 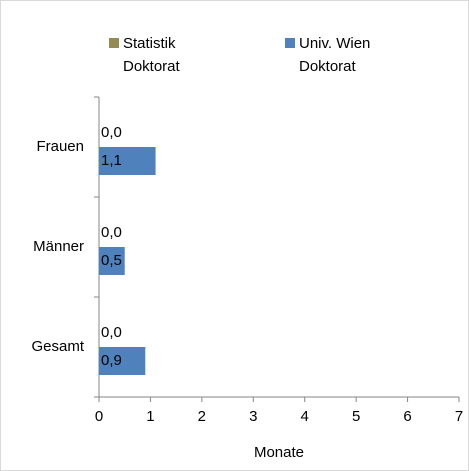 I want to click on value-label: 1,1, so click(x=111, y=160).